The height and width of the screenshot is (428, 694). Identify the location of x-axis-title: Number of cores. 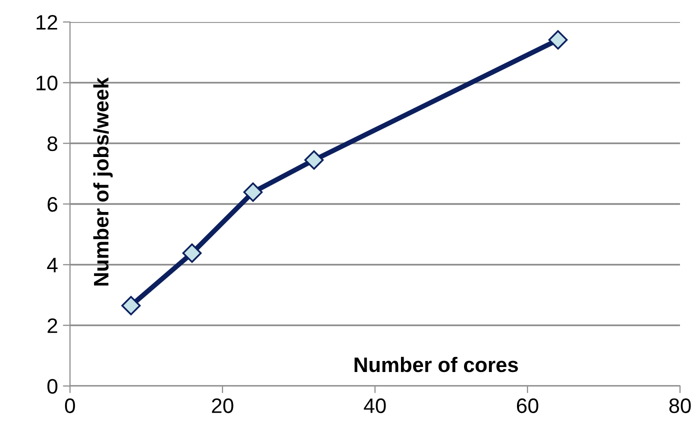
(436, 364).